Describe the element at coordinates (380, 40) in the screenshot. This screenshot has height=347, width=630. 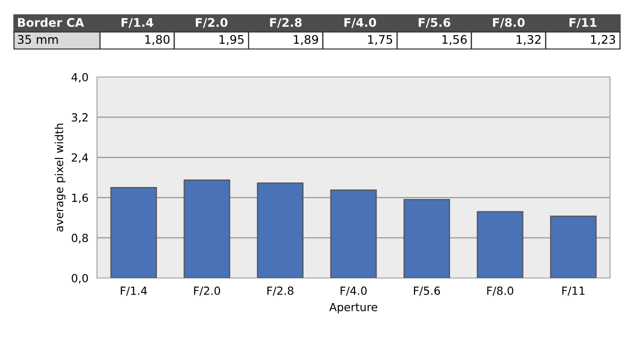
I see `data-label: 1,75` at that location.